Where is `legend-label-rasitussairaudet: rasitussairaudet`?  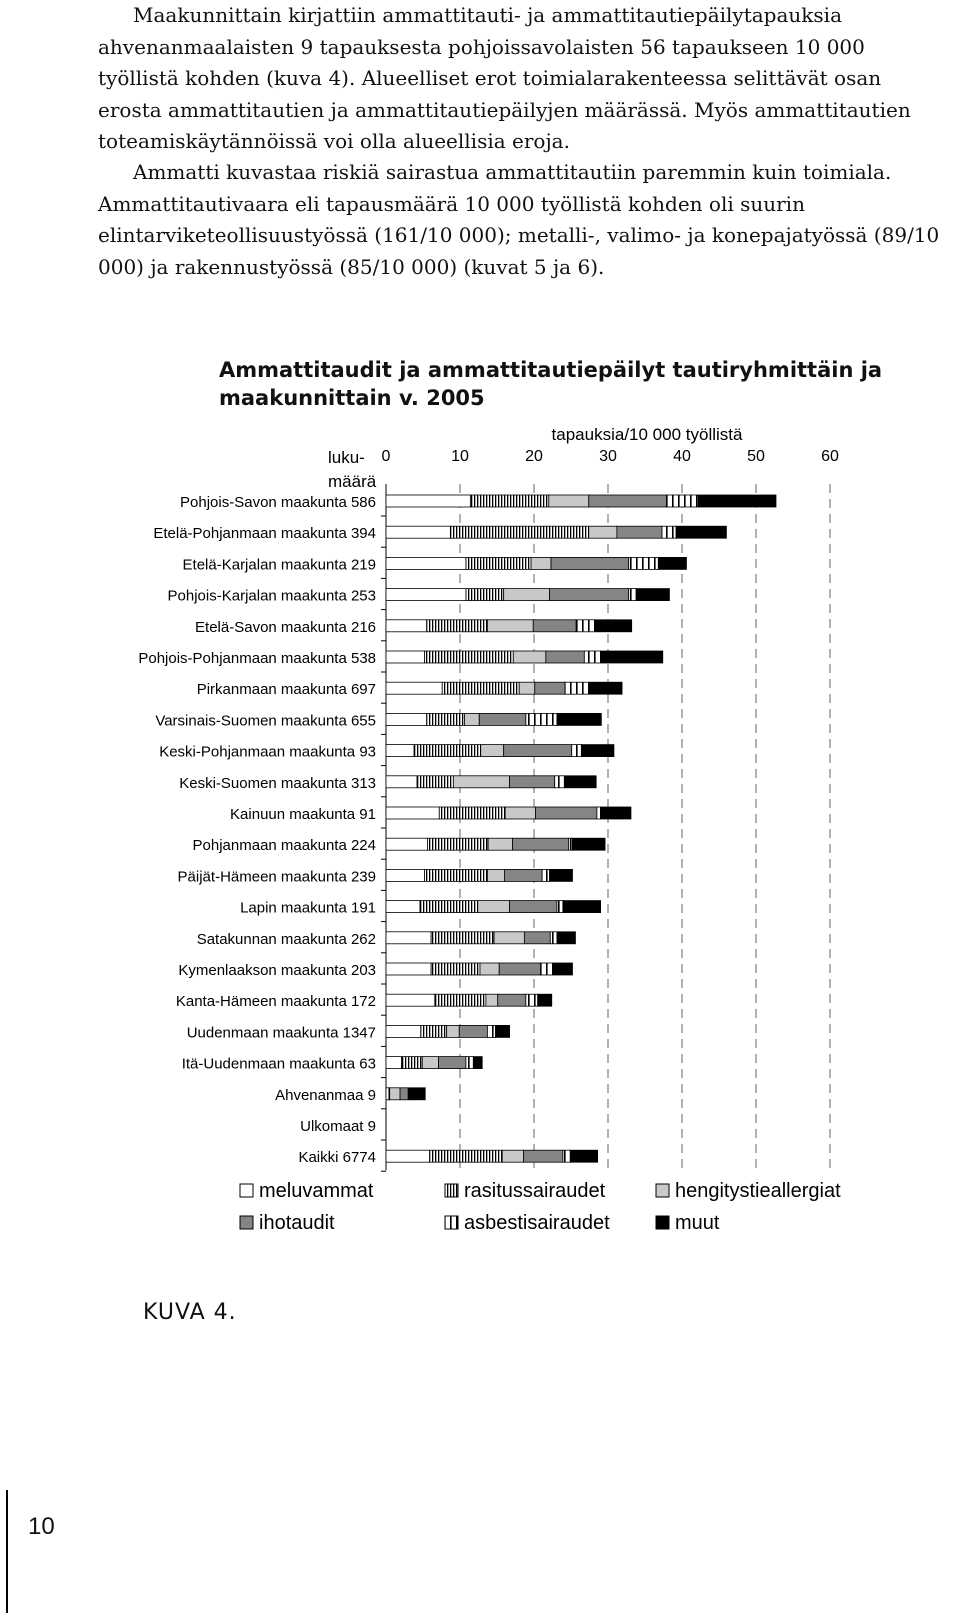 legend-label-rasitussairaudet: rasitussairaudet is located at coordinates (535, 1191).